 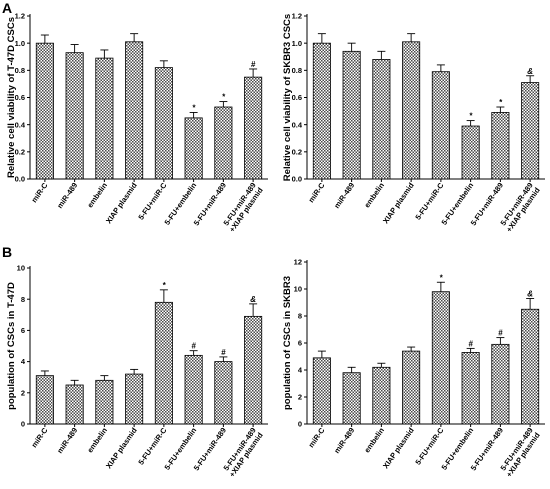 I want to click on y-axis-title: population of CSCs in T-47D, so click(x=11, y=346).